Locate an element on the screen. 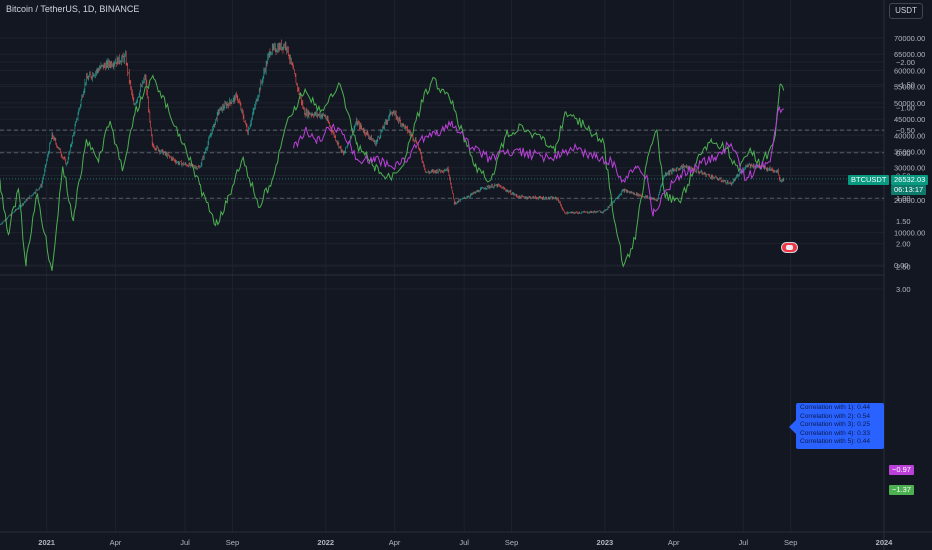 The image size is (932, 550). oscillator-tick-label: 0.00 is located at coordinates (903, 153).